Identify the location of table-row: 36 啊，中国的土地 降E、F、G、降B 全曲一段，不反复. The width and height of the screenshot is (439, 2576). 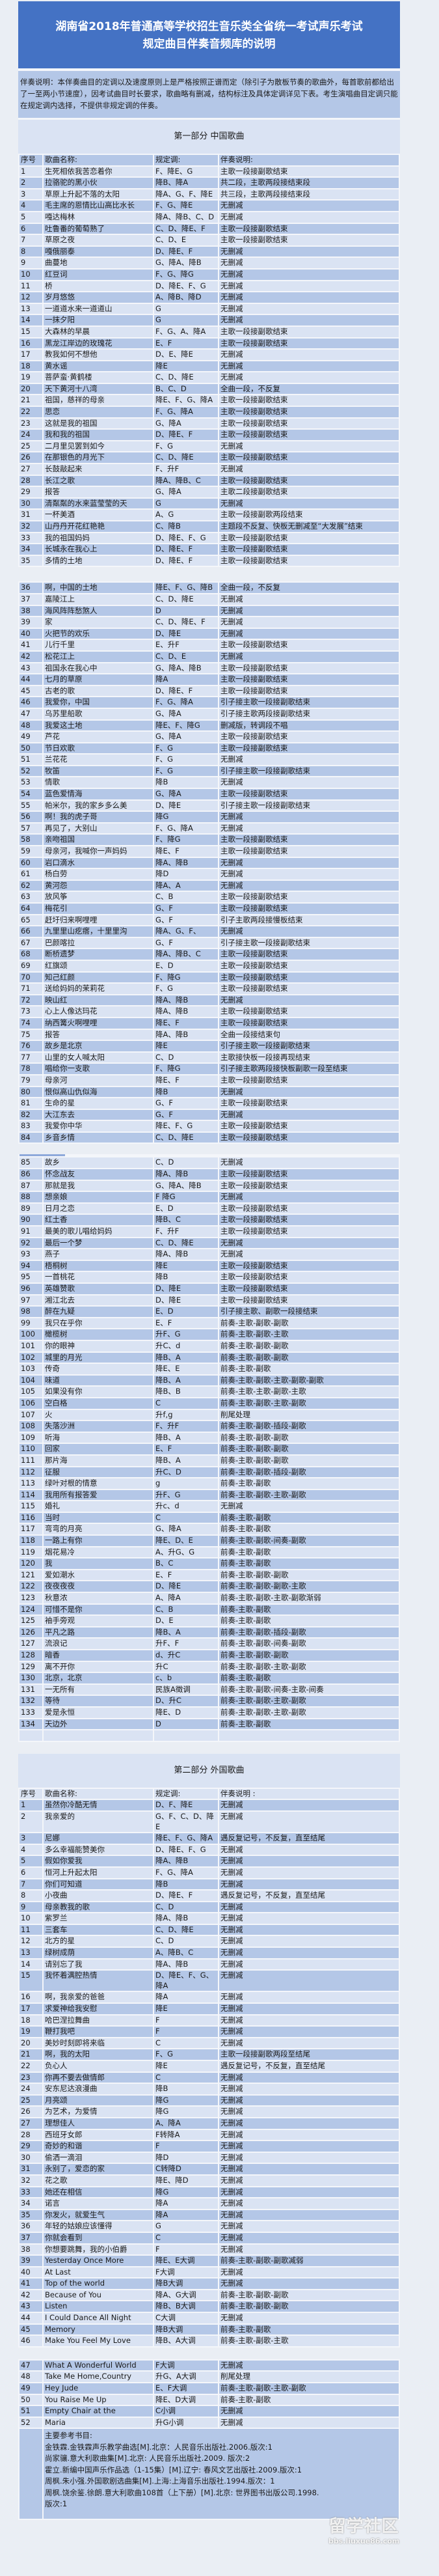
(209, 588).